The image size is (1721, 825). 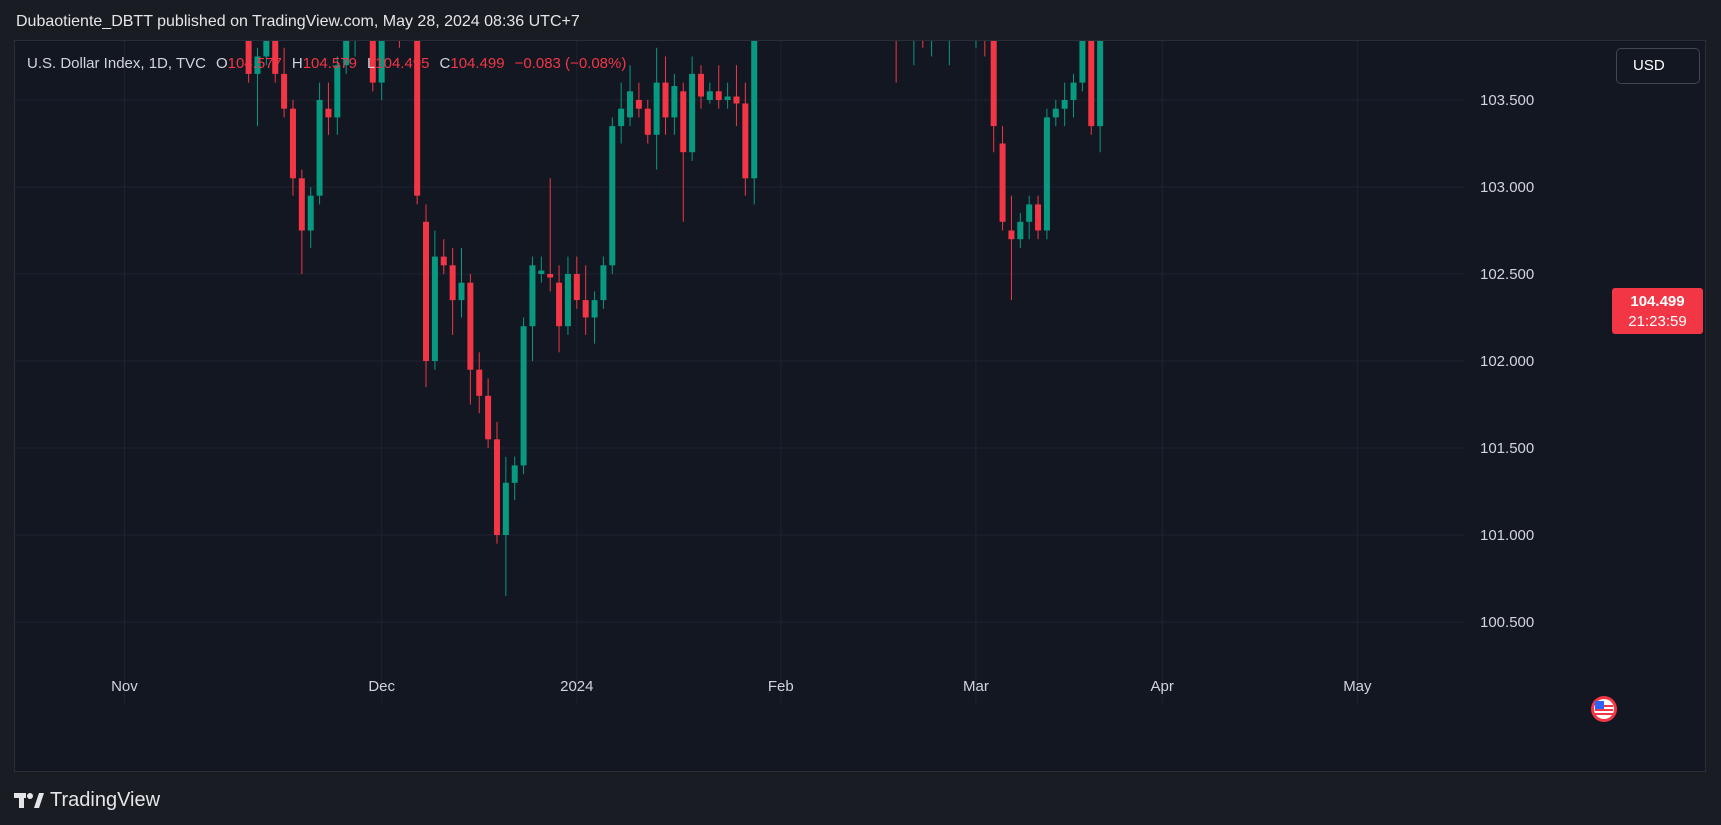 What do you see at coordinates (381, 686) in the screenshot?
I see `time-tick-label: Dec` at bounding box center [381, 686].